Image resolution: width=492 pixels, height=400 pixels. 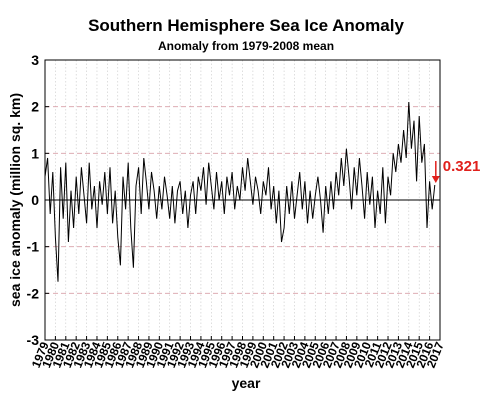 I want to click on x-axis-label: year, so click(x=246, y=383).